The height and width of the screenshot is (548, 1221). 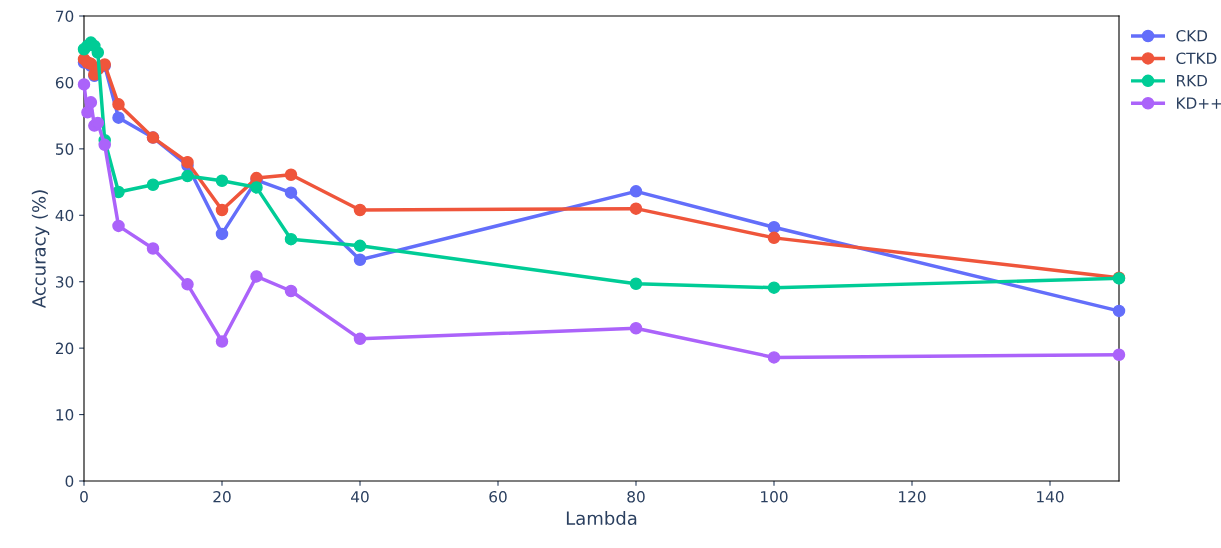 What do you see at coordinates (1199, 103) in the screenshot?
I see `legend-label: KD++` at bounding box center [1199, 103].